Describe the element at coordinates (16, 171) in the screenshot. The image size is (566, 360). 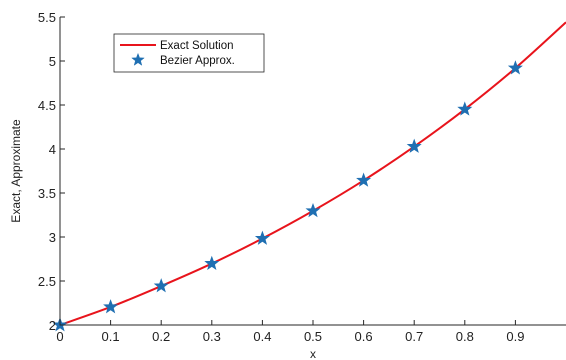
I see `y-axis-label: Exact, Approximate` at that location.